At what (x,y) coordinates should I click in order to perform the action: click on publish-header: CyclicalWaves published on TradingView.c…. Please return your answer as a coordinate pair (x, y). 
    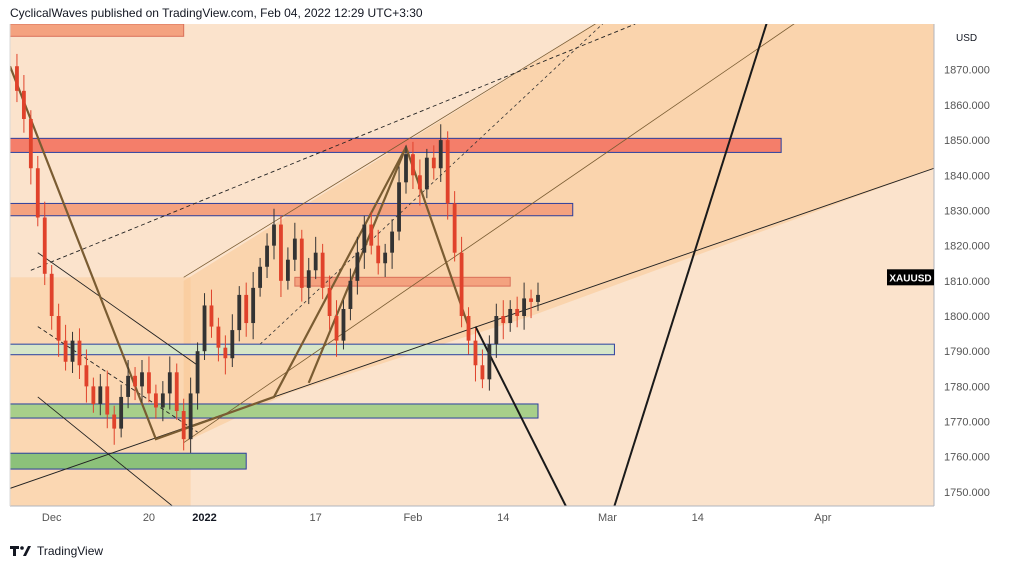
    Looking at the image, I should click on (216, 13).